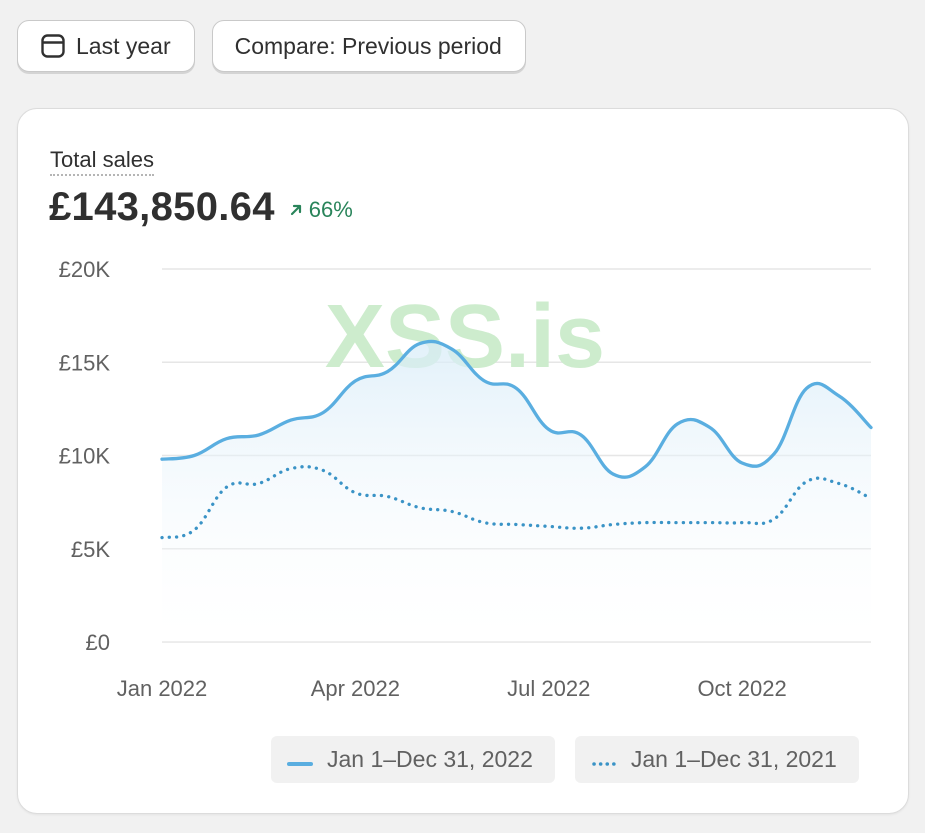 This screenshot has height=833, width=925. What do you see at coordinates (733, 759) in the screenshot?
I see `legend-label-previous: Jan 1–Dec 31, 2021` at bounding box center [733, 759].